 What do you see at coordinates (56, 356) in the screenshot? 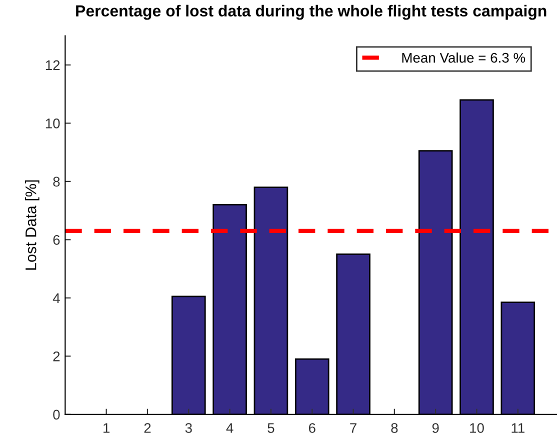
I see `y-tick-label: 2` at bounding box center [56, 356].